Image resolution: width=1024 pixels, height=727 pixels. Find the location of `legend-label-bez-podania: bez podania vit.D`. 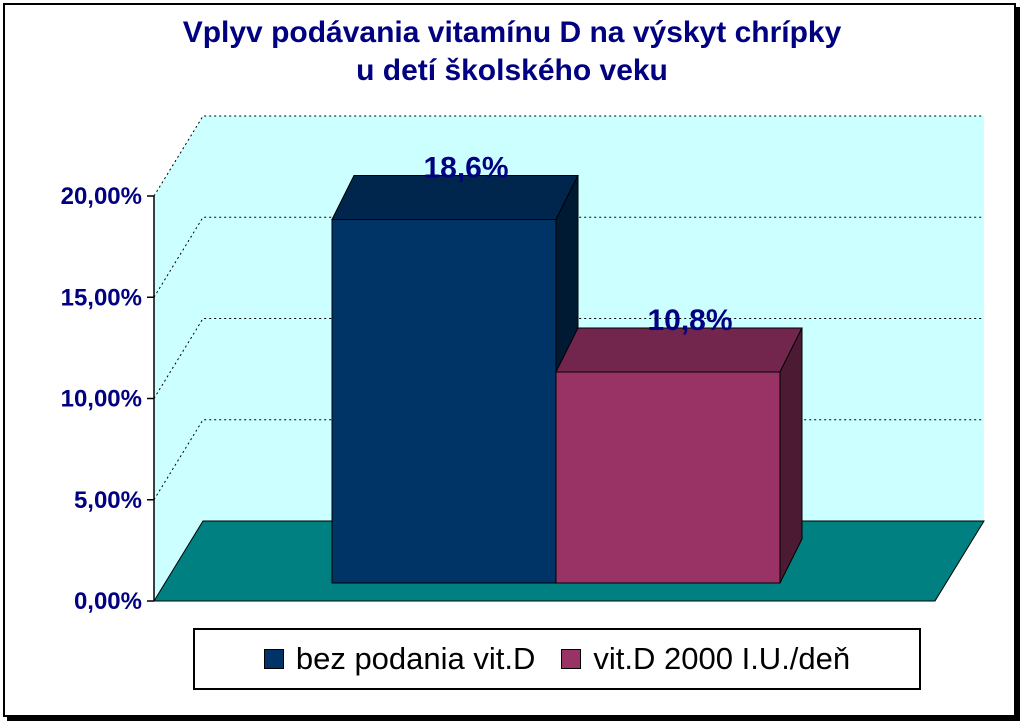

legend-label-bez-podania: bez podania vit.D is located at coordinates (415, 658).